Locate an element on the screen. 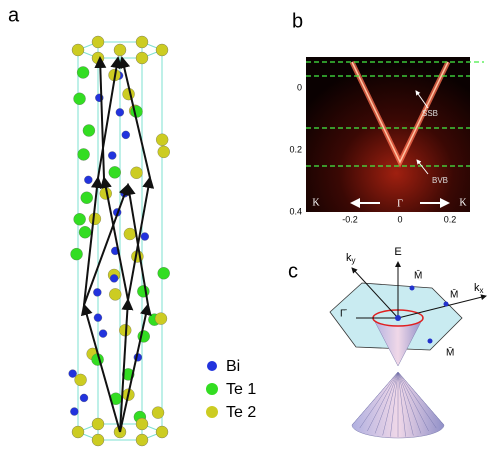  axis-label: kx is located at coordinates (479, 288).